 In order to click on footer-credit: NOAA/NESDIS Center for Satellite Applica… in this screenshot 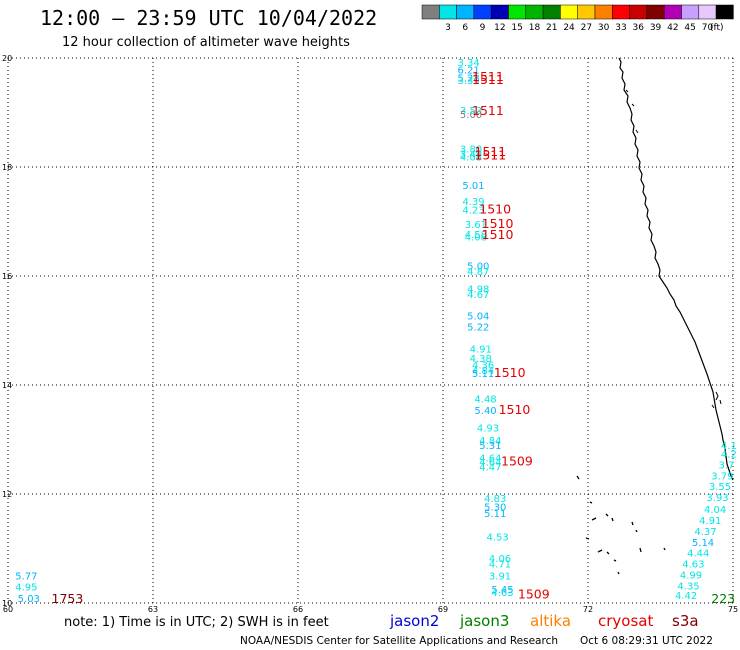, I will do `click(399, 641)`.